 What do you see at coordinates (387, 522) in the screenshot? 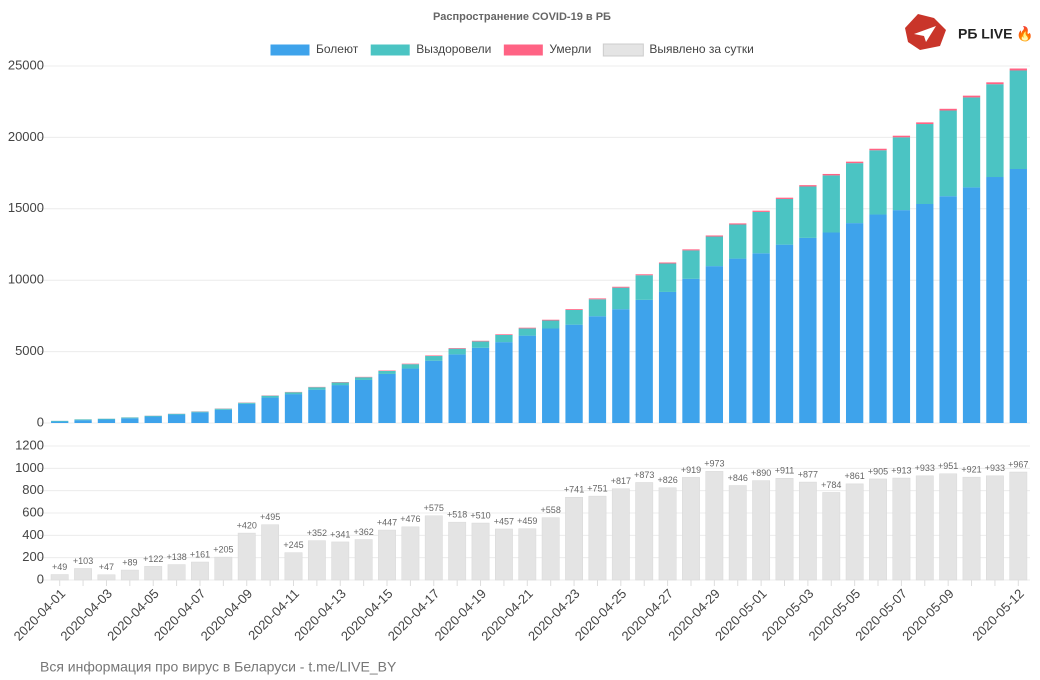
I see `data-label: +447` at bounding box center [387, 522].